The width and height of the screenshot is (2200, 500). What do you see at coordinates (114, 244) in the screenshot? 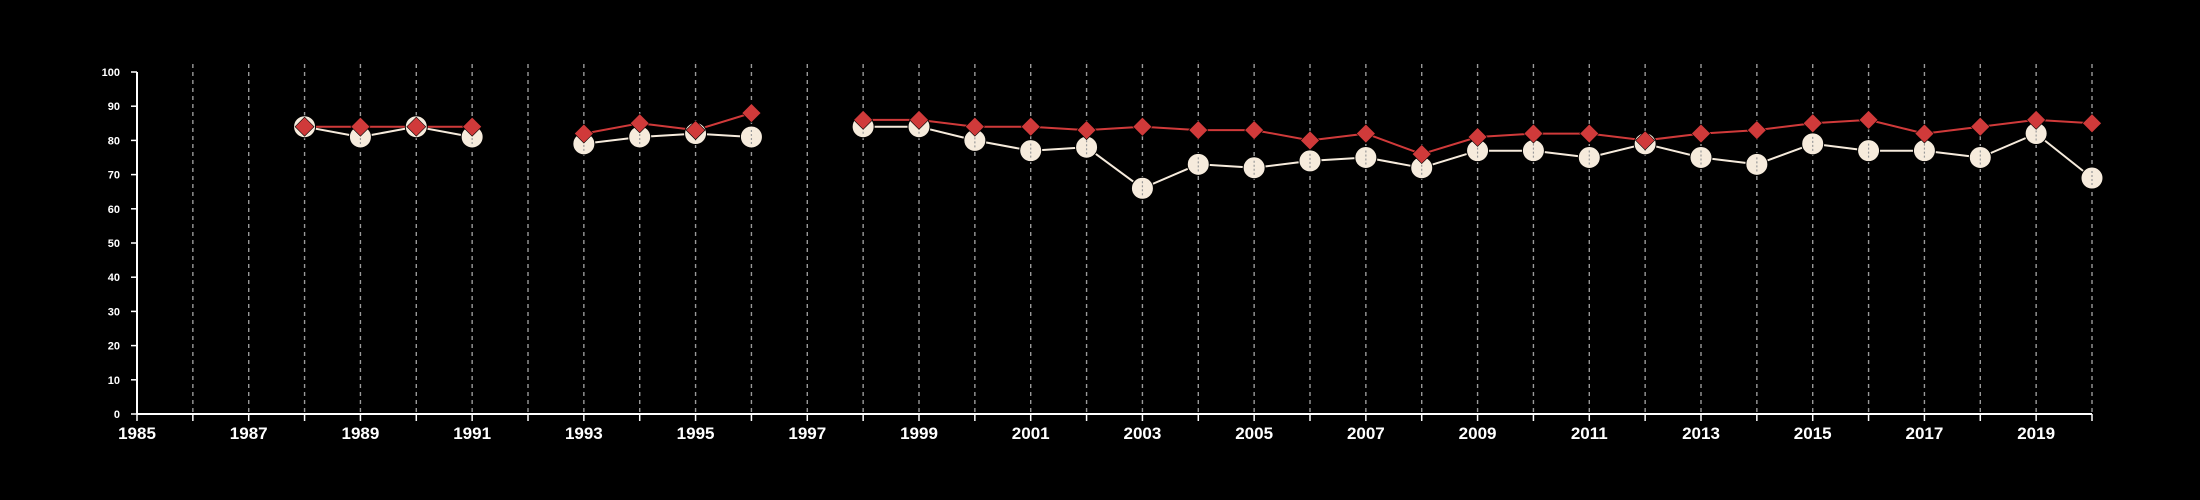
I see `y-tick-label: 50` at bounding box center [114, 244].